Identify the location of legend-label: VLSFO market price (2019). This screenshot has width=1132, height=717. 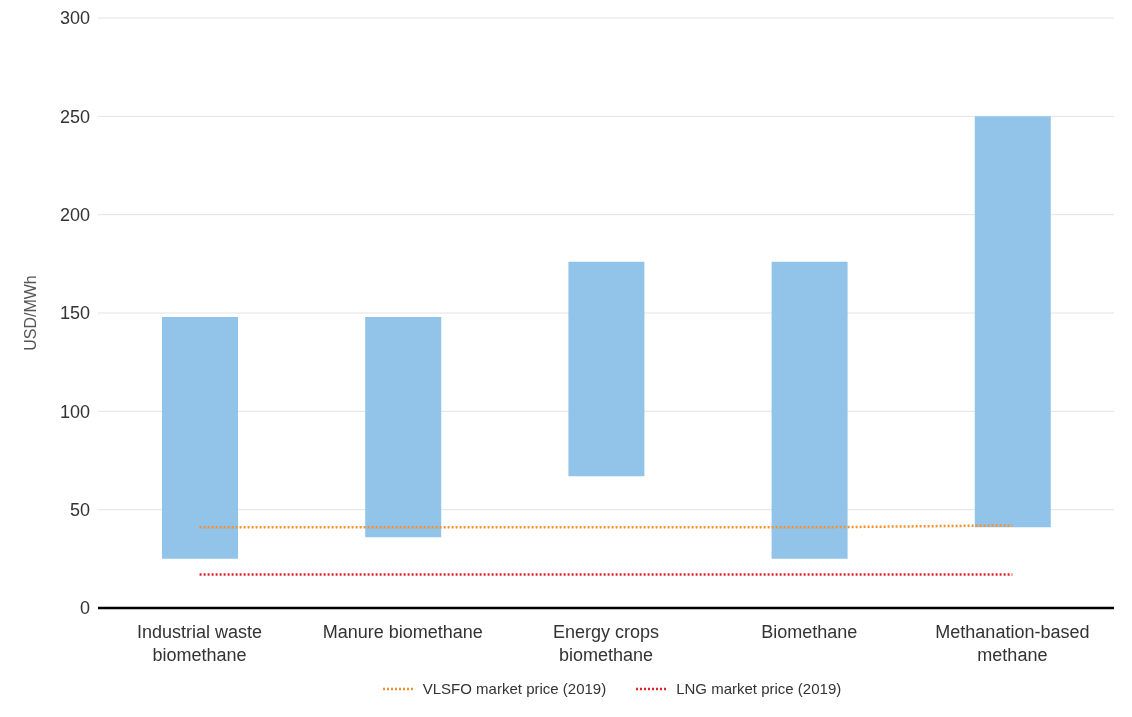
(514, 688).